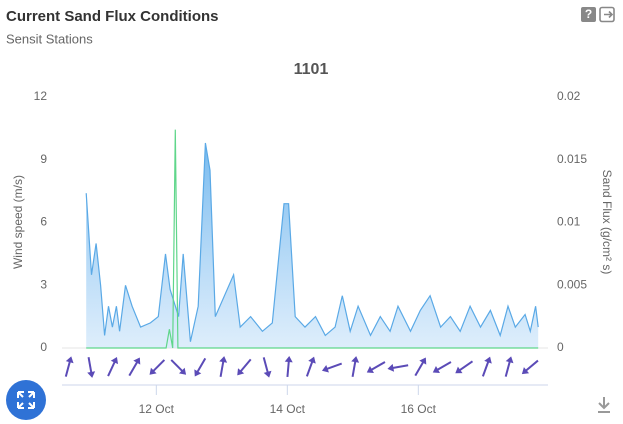  I want to click on widget-title: Current Sand Flux Conditions, so click(112, 16).